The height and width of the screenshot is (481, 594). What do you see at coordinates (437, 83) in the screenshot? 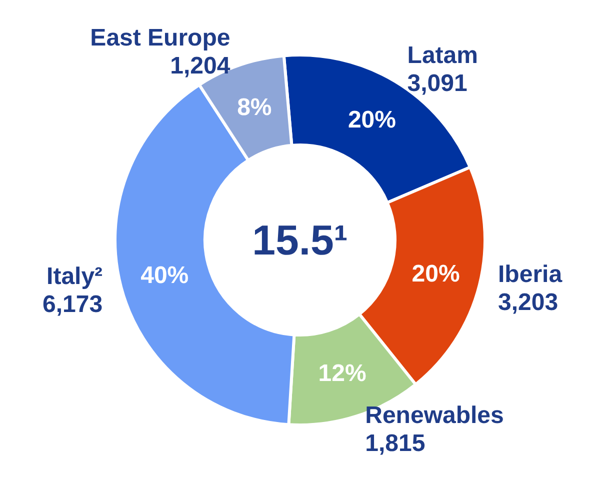
I see `data-label: 3,091` at bounding box center [437, 83].